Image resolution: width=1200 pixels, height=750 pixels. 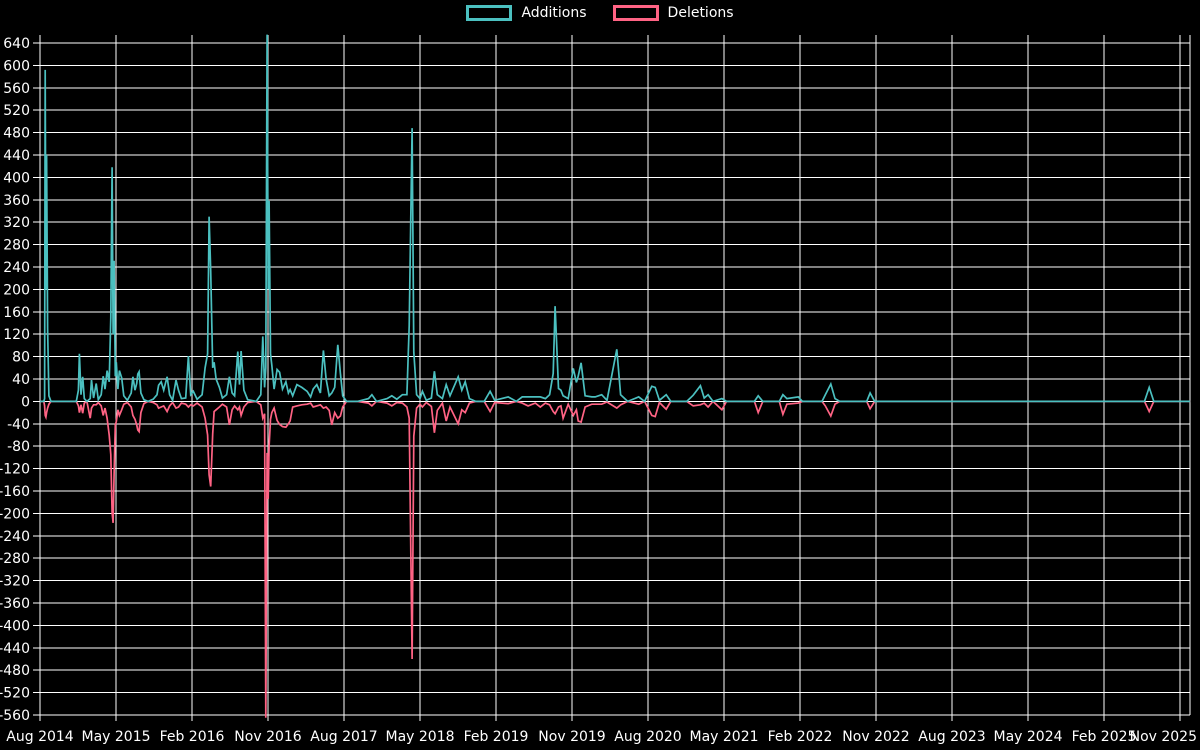 I want to click on x-tick-label: May 2021, so click(x=723, y=737).